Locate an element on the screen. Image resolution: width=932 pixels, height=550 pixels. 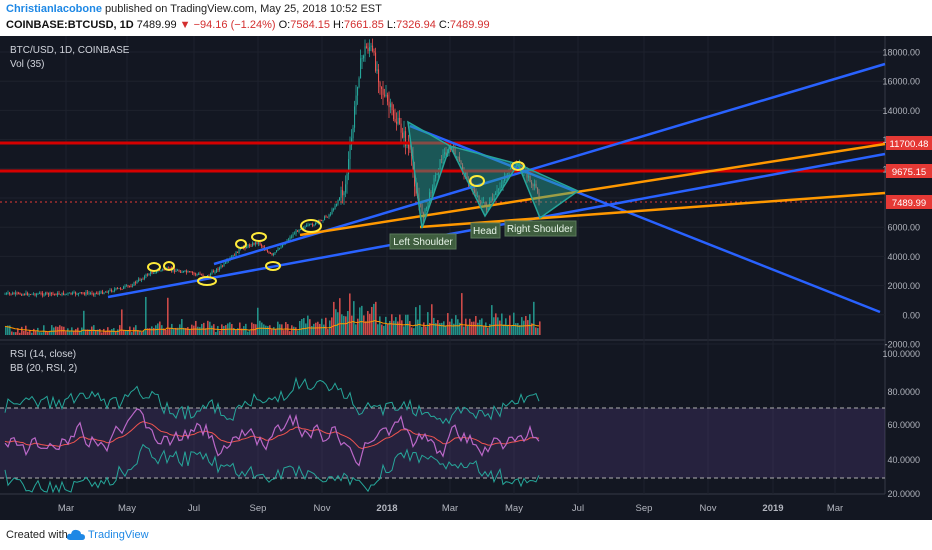
legend-rsi: RSI (14, close) is located at coordinates (43, 354).